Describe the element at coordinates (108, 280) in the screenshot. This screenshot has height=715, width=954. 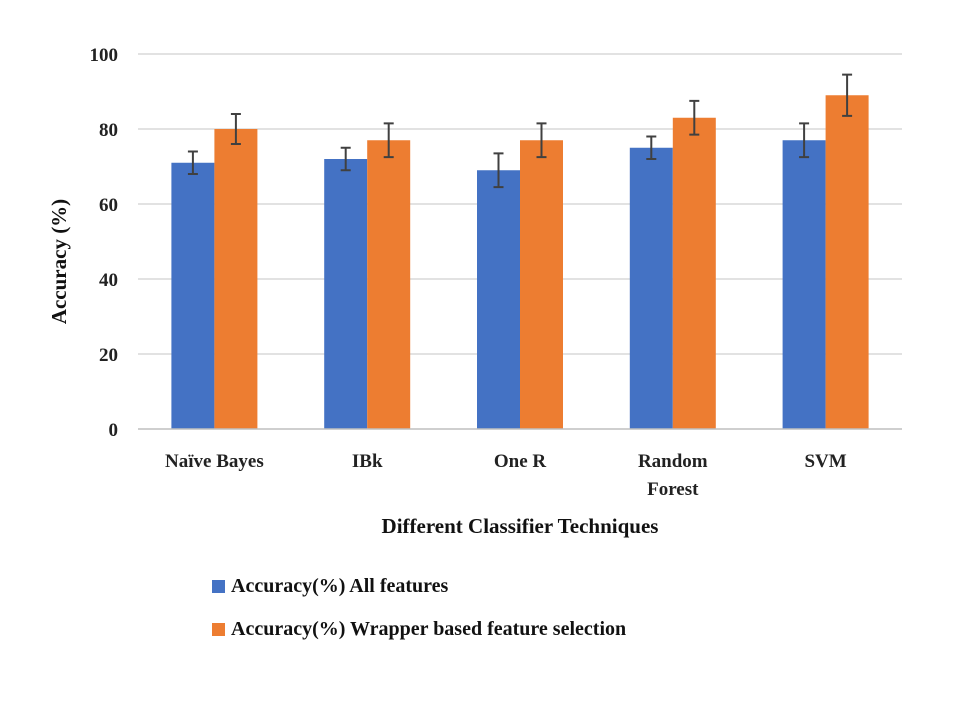
I see `y-tick-label: 40` at that location.